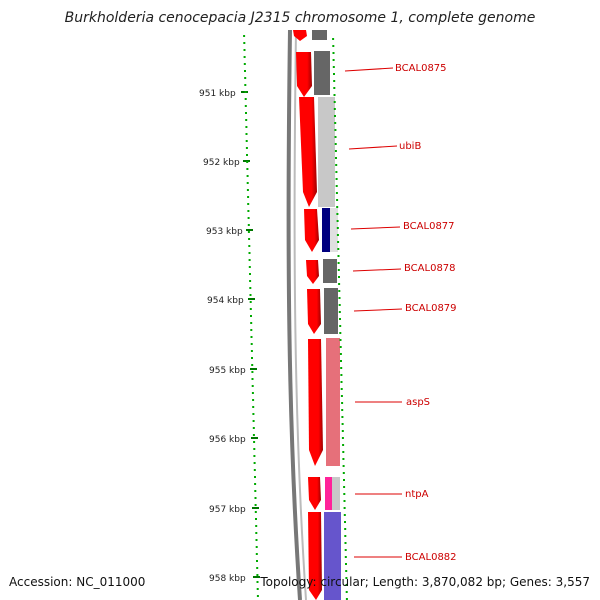 This screenshot has height=600, width=600. I want to click on gene-feature-bcal0879: BCAL0879, so click(382, 311).